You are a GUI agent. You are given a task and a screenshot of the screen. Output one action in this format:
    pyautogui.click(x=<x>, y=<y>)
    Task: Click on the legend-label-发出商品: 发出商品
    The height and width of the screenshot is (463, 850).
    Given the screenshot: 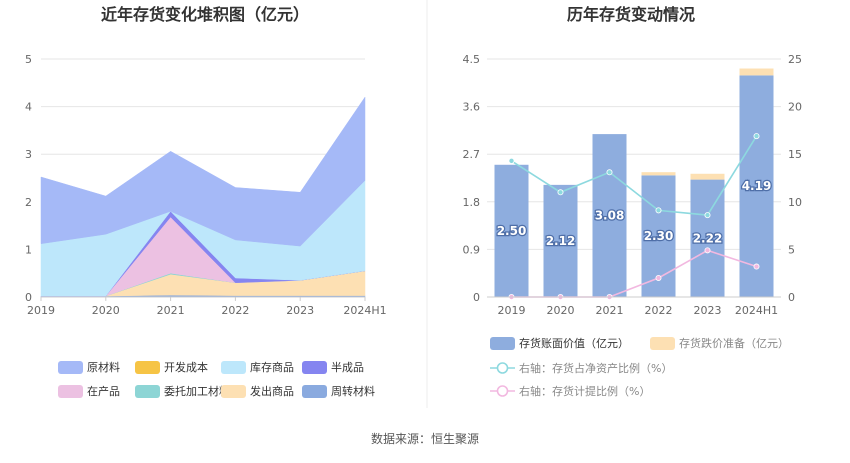 What is the action you would take?
    pyautogui.click(x=272, y=391)
    